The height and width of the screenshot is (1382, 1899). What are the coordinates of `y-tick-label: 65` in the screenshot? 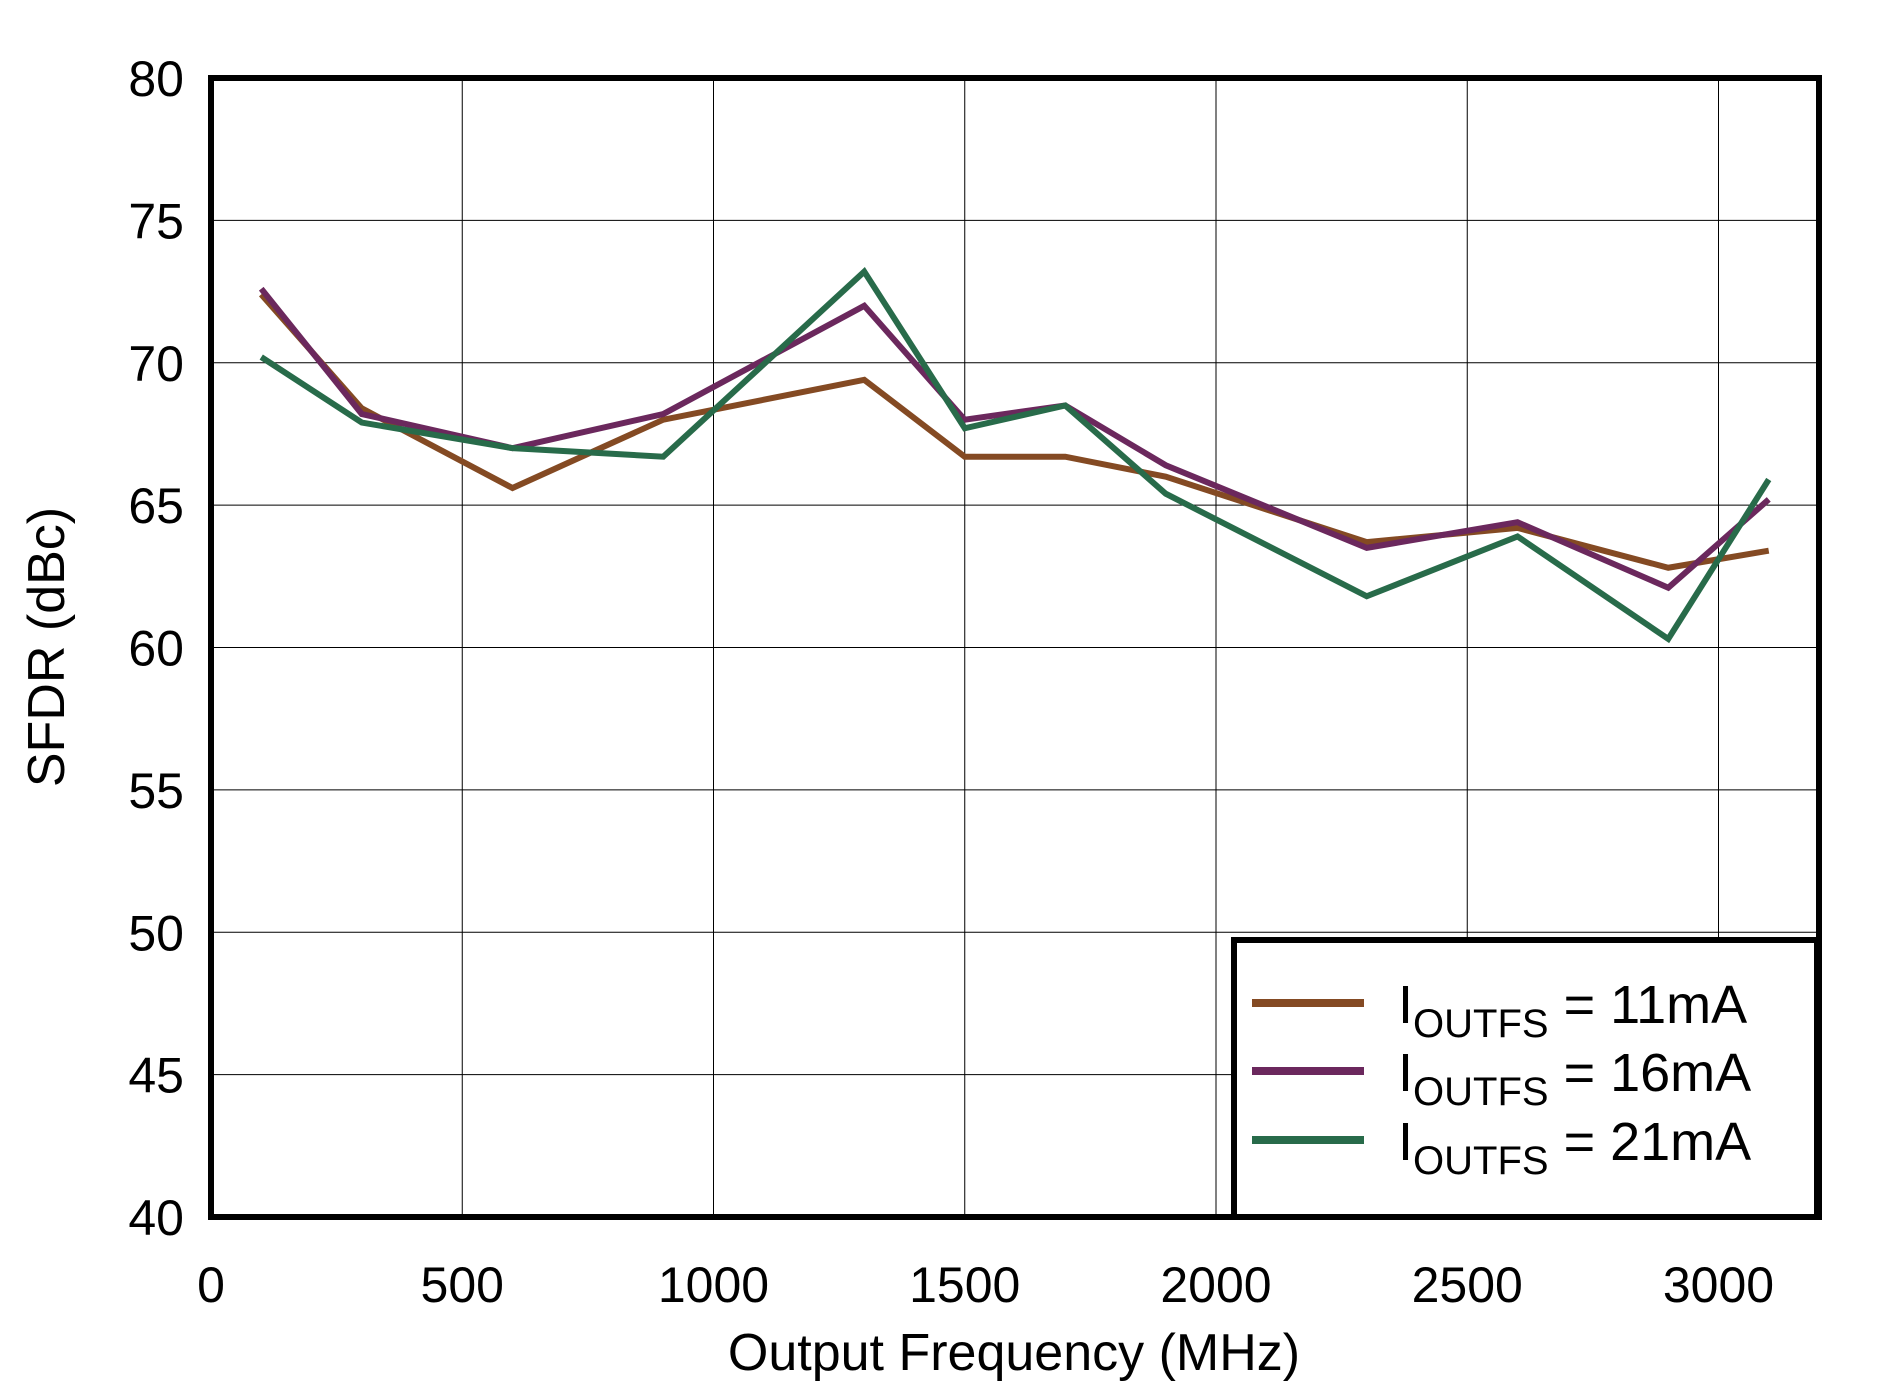 It's located at (156, 506).